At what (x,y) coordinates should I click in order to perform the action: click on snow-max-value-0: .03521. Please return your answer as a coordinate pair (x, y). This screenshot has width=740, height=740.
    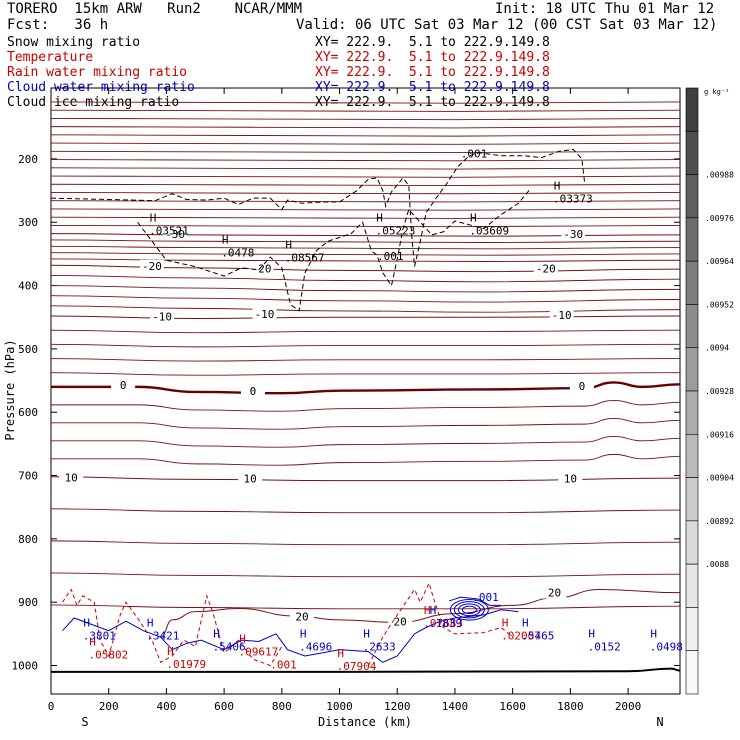
    Looking at the image, I should click on (169, 230).